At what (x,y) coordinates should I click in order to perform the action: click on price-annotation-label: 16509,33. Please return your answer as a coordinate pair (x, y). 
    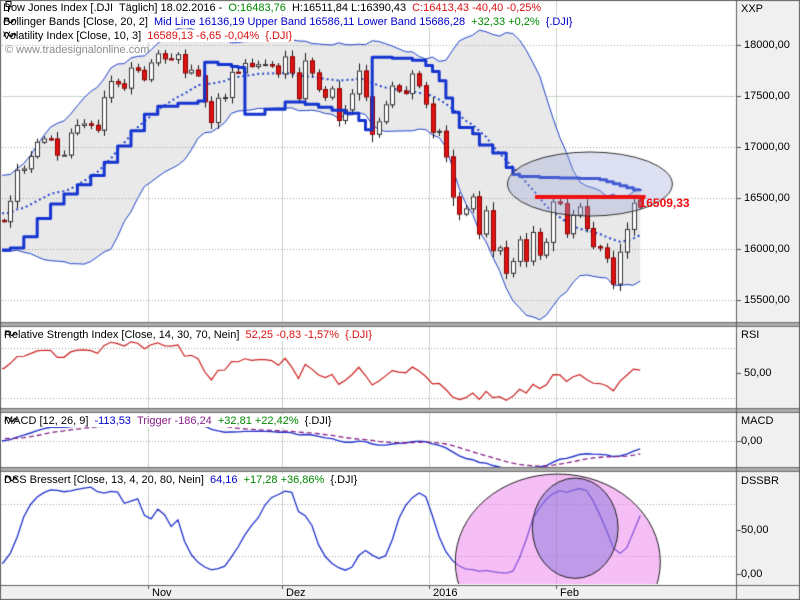
    Looking at the image, I should click on (664, 203).